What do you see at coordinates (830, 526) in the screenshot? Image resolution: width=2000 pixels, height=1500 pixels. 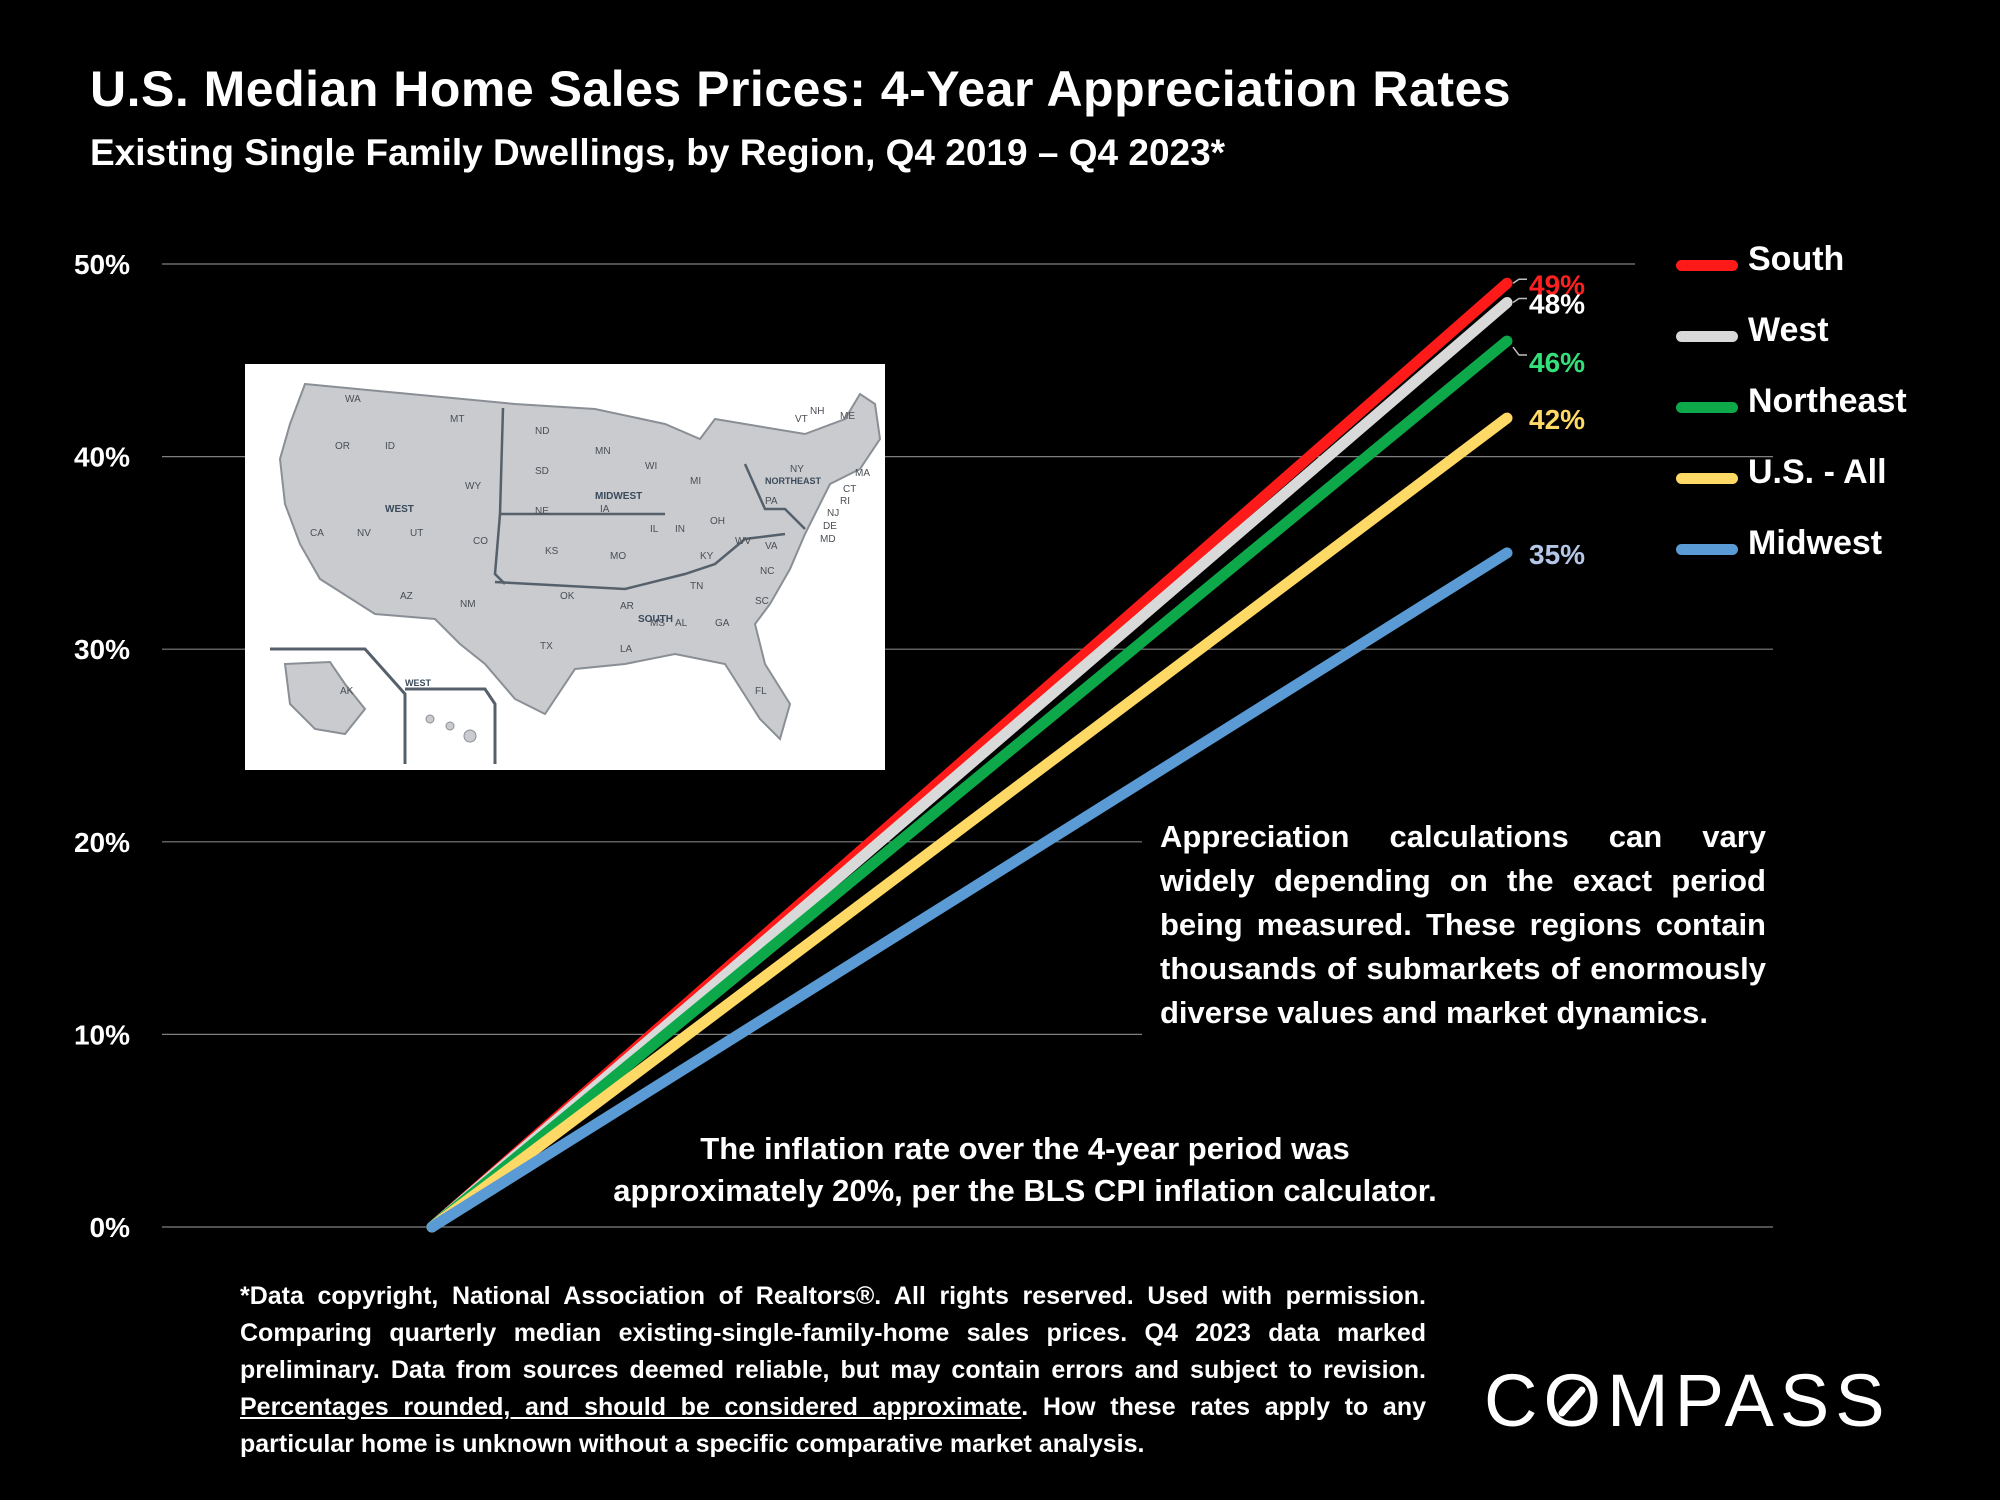 I see `map-state-de: DE` at bounding box center [830, 526].